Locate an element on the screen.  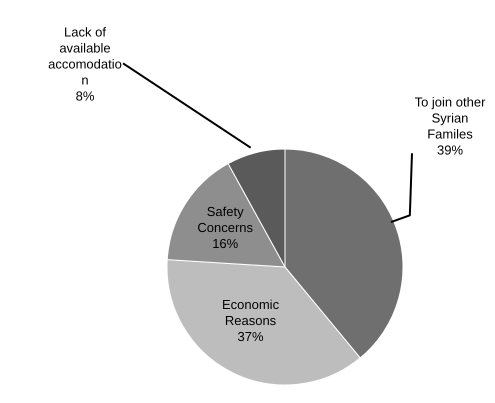
data-label: 8% is located at coordinates (85, 95).